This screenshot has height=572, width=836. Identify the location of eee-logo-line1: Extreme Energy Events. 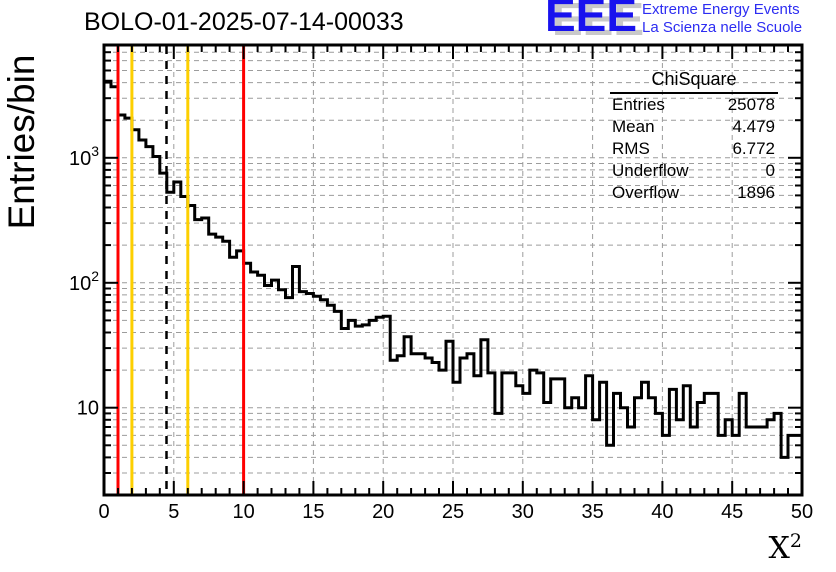
(721, 9).